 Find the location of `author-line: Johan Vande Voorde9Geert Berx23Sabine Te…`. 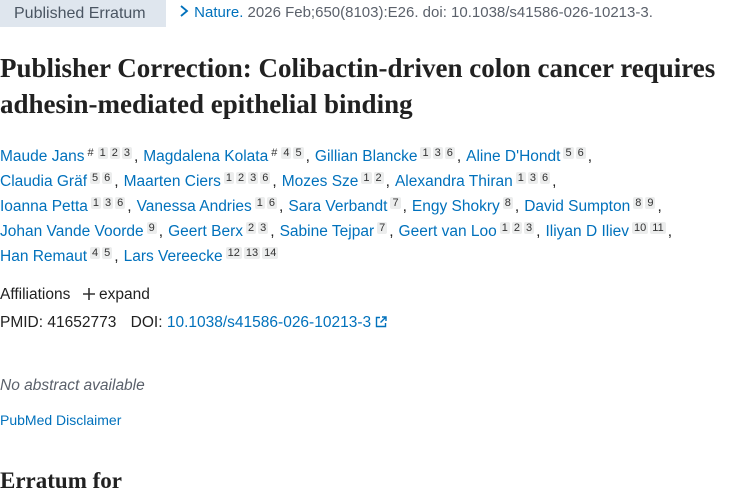

author-line: Johan Vande Voorde9Geert Berx23Sabine Te… is located at coordinates (375, 231).